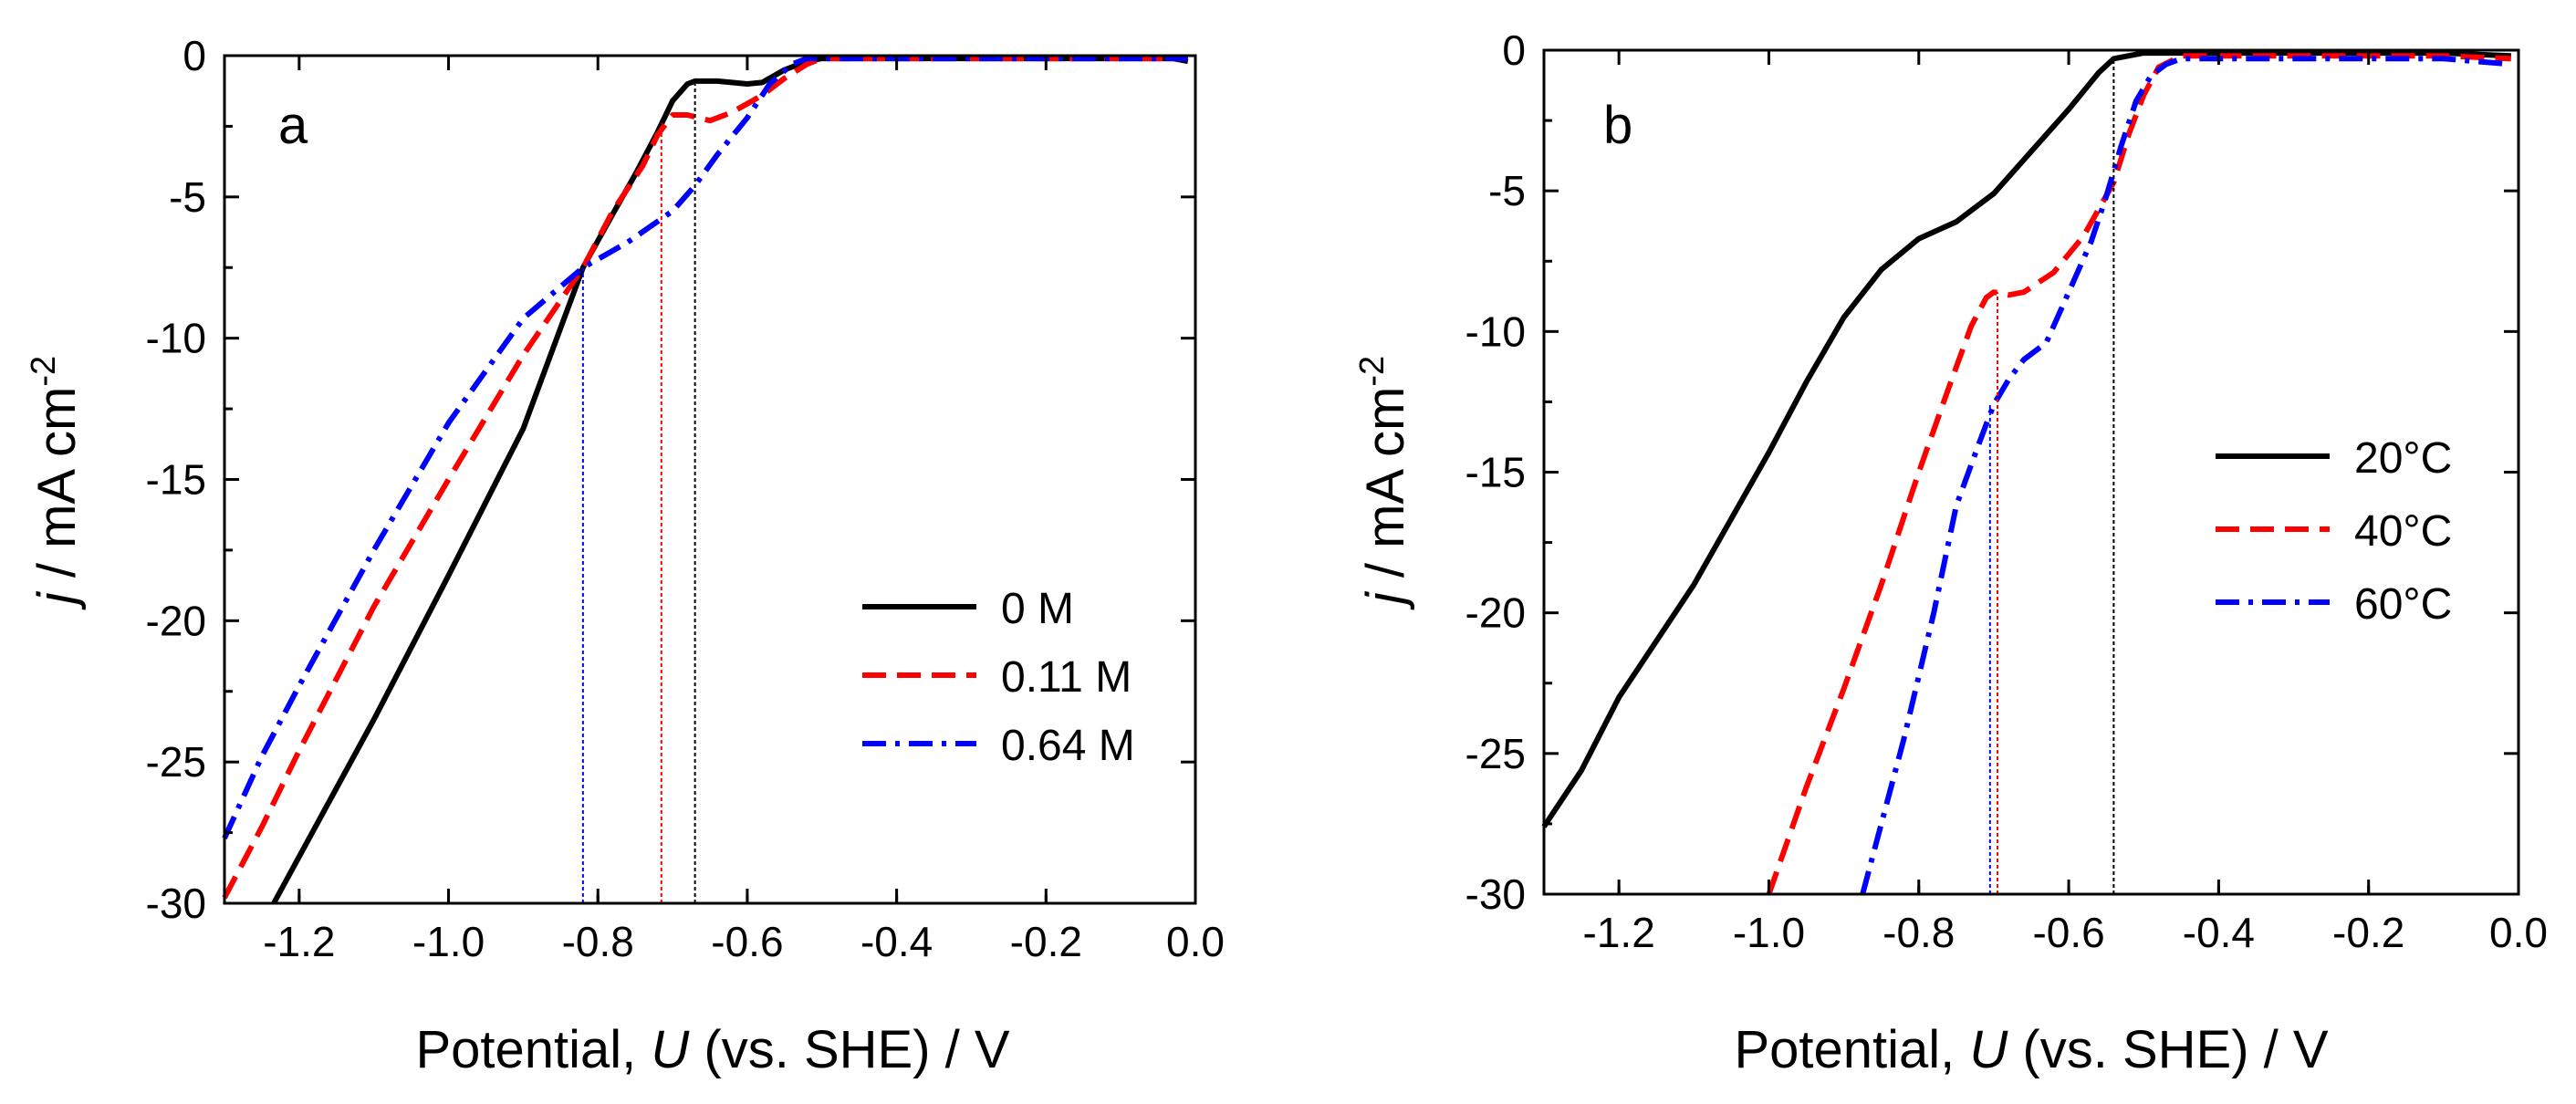  Describe the element at coordinates (2403, 604) in the screenshot. I see `legend-label-2: 60°C` at that location.